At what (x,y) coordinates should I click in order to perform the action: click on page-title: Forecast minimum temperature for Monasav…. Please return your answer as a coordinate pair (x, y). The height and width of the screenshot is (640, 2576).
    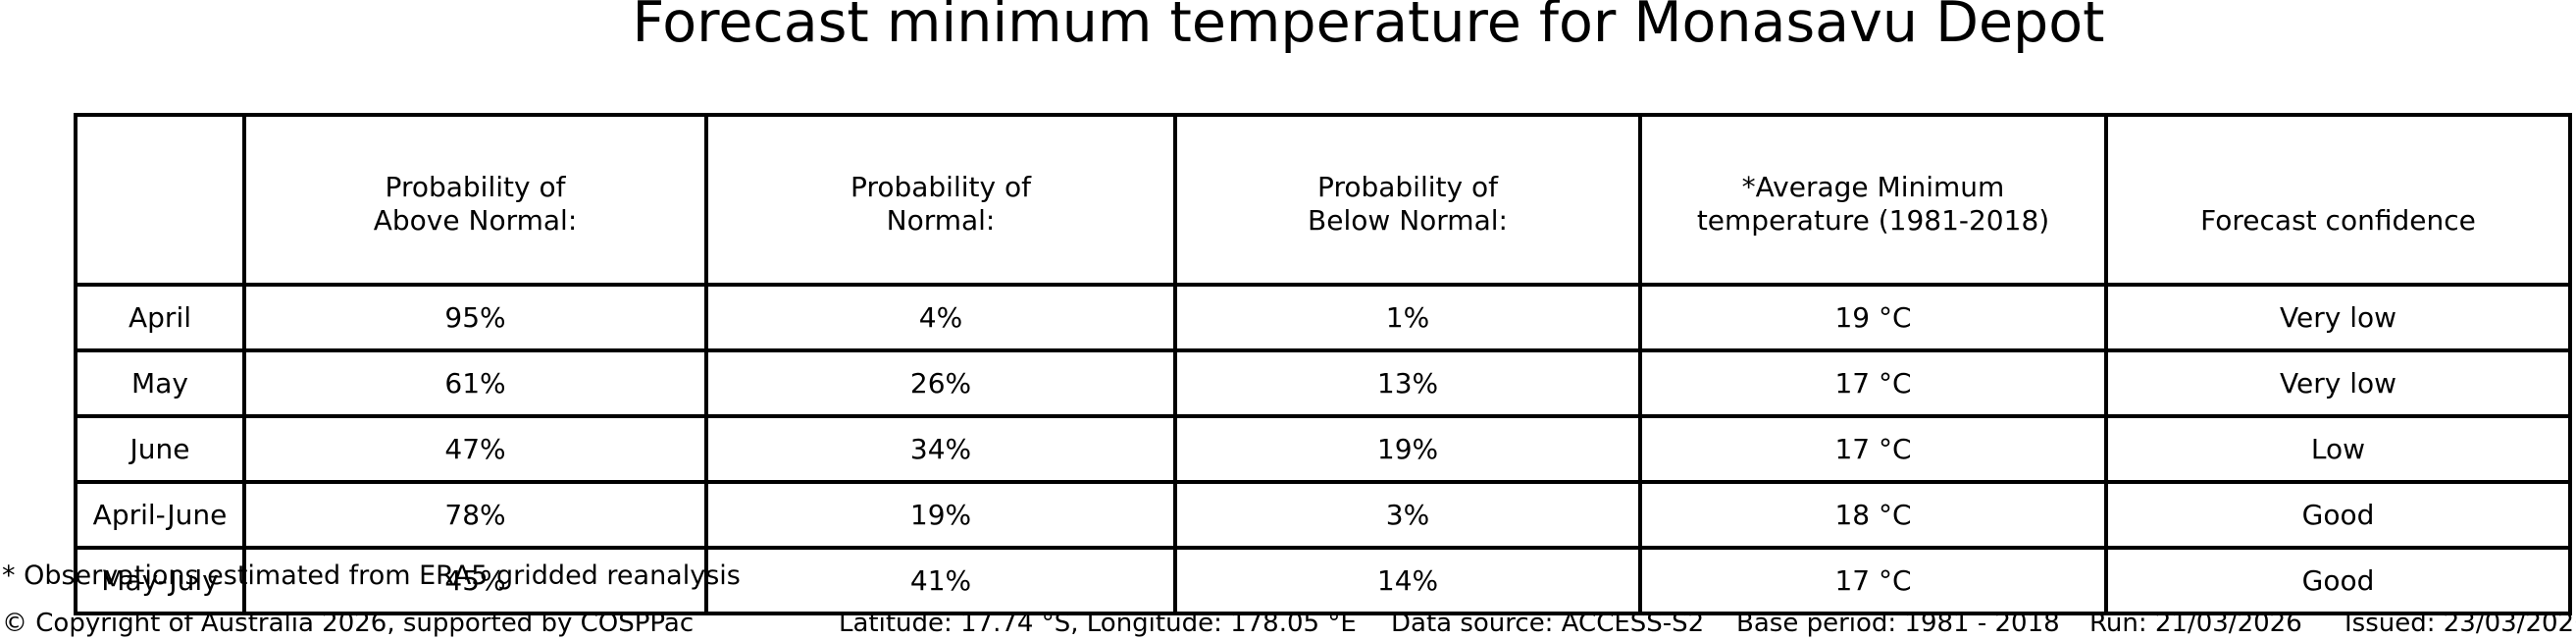
    Looking at the image, I should click on (1368, 27).